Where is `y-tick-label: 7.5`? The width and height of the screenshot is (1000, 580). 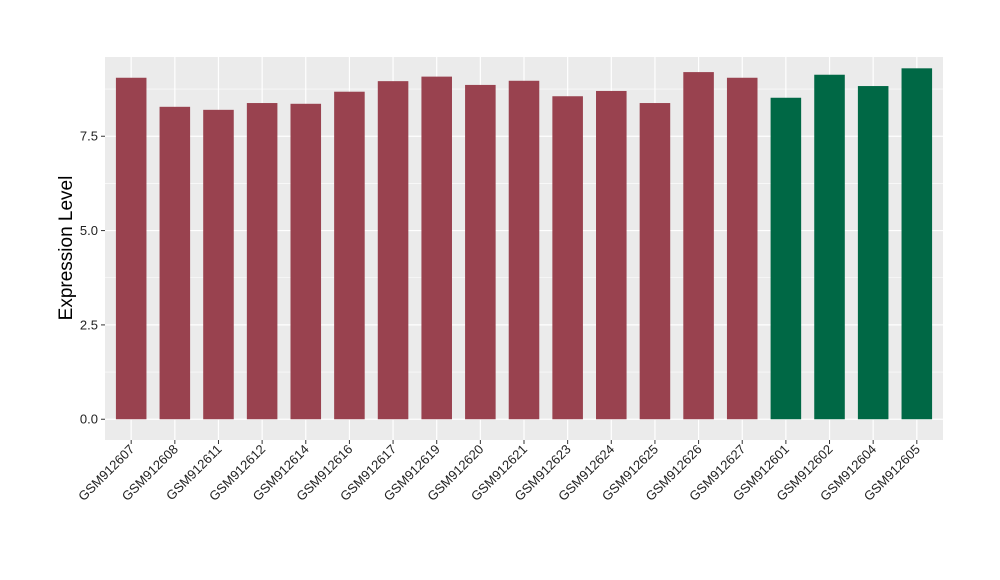 y-tick-label: 7.5 is located at coordinates (89, 136).